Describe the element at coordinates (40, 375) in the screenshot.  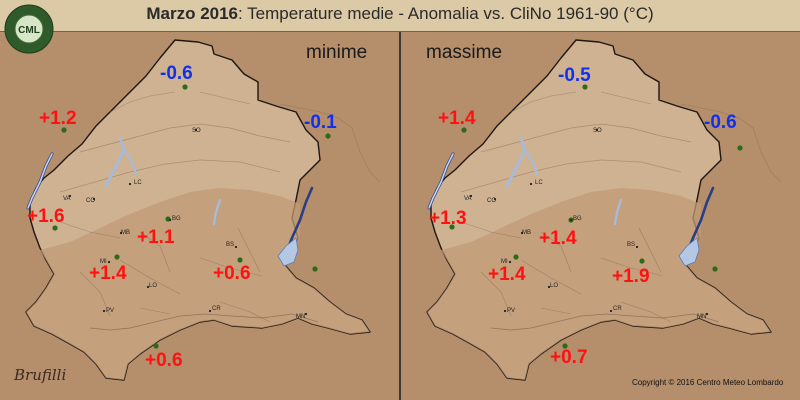
I see `author-signature: Brufilli` at that location.